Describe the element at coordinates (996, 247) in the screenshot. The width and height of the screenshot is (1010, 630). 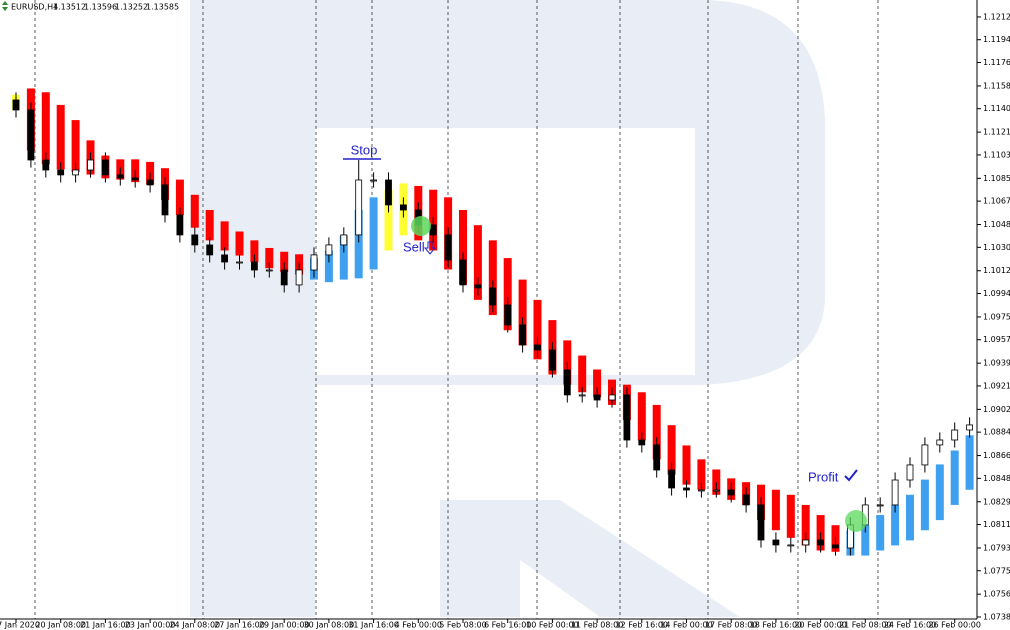
I see `y-tick-label: 1.10305` at that location.